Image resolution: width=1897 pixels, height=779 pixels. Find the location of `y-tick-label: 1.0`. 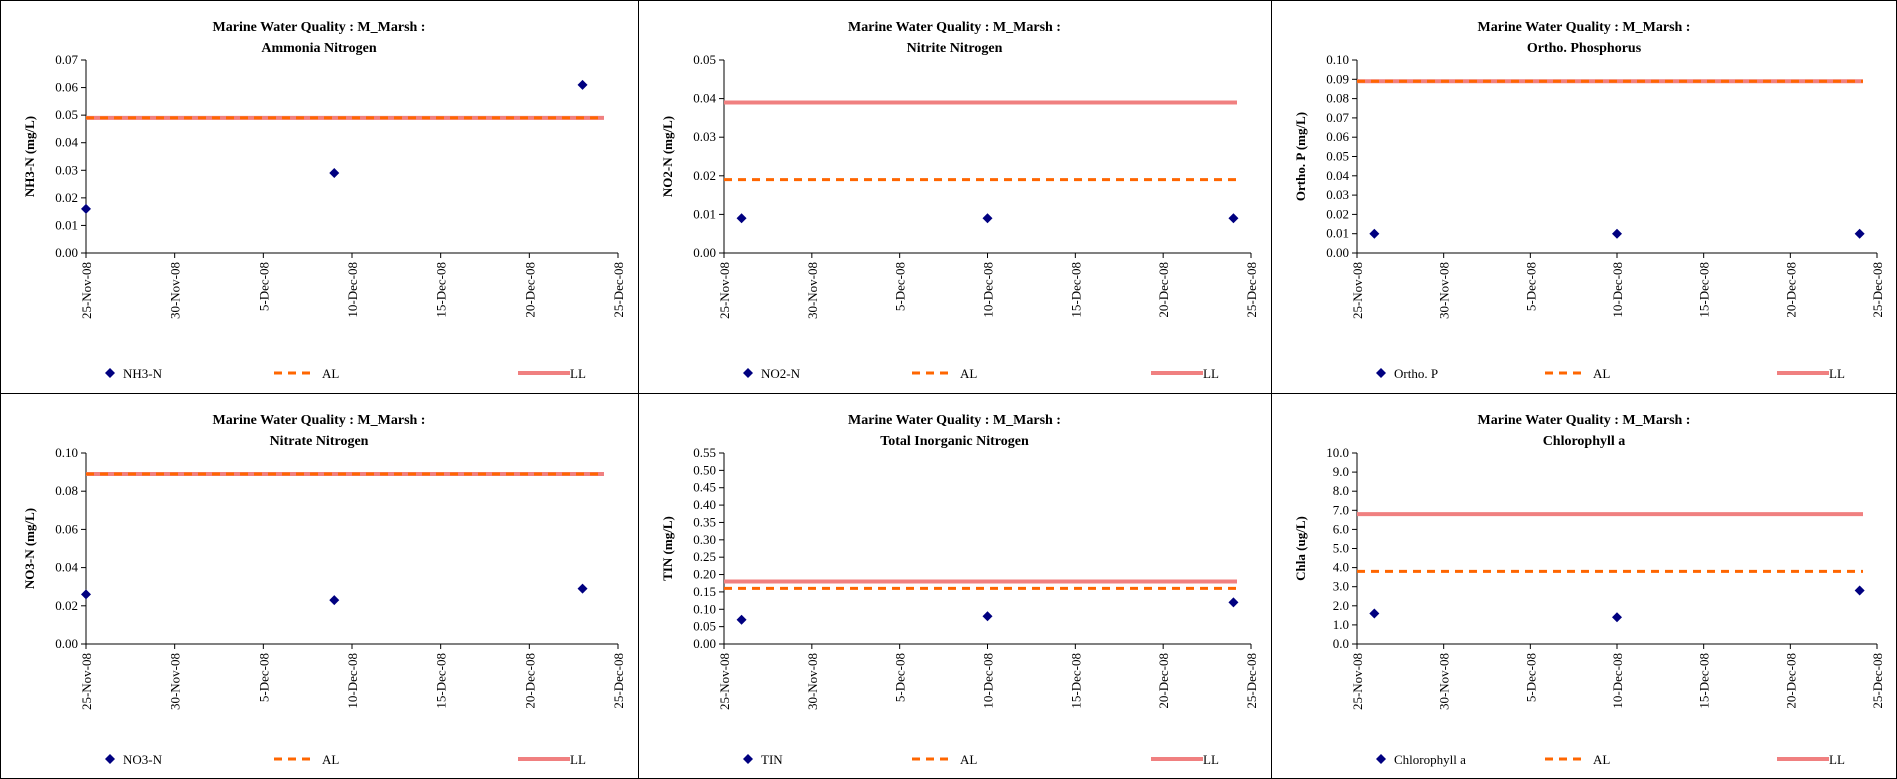

y-tick-label: 1.0 is located at coordinates (1341, 624).